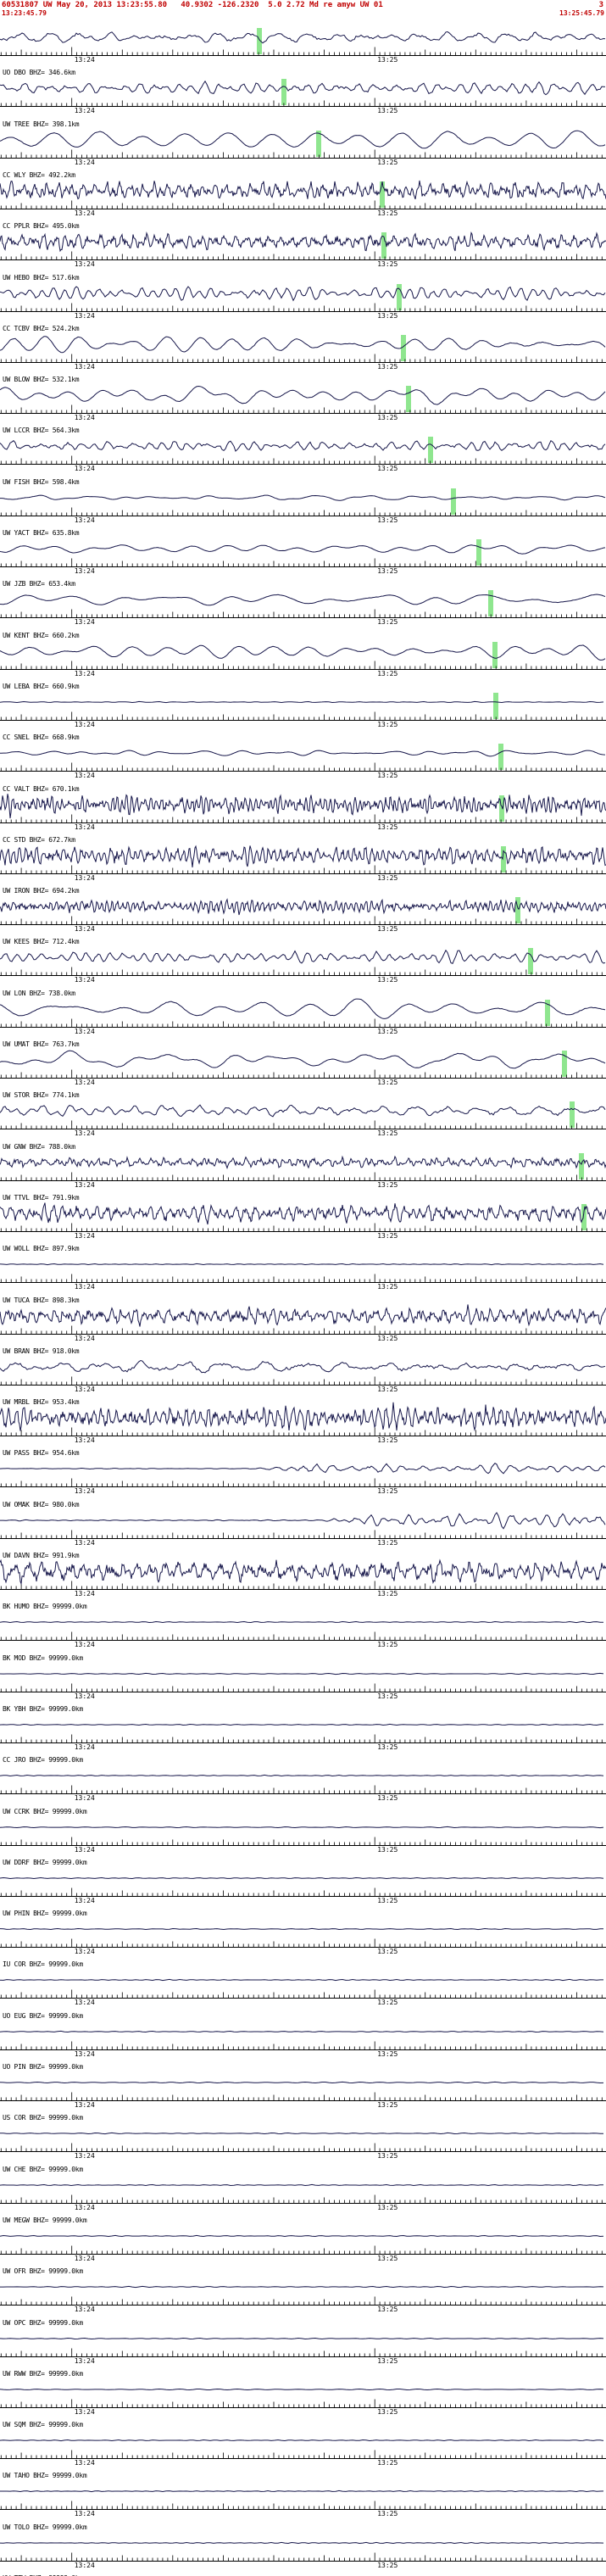  I want to click on trace-row-wly: CC WLY BHZ= 492.2km 13:24 13:25, so click(303, 196).